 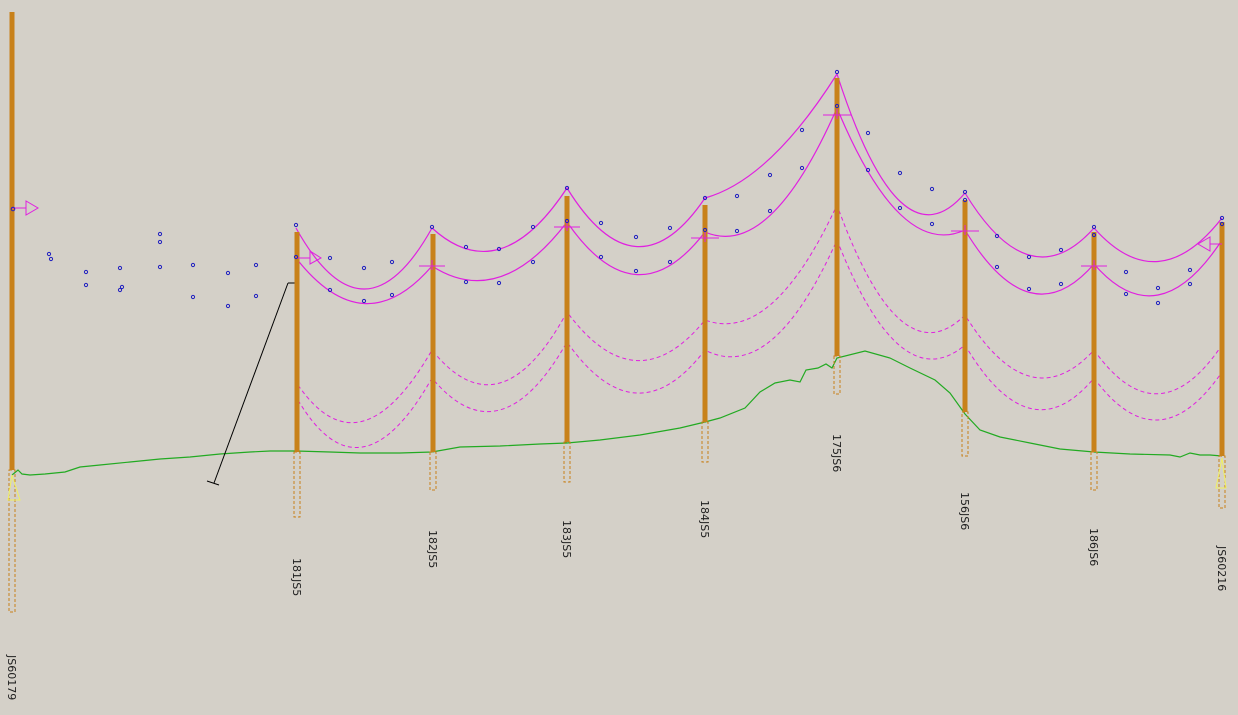 What do you see at coordinates (836, 453) in the screenshot?
I see `structure-label-175JS6: 175JS6` at bounding box center [836, 453].